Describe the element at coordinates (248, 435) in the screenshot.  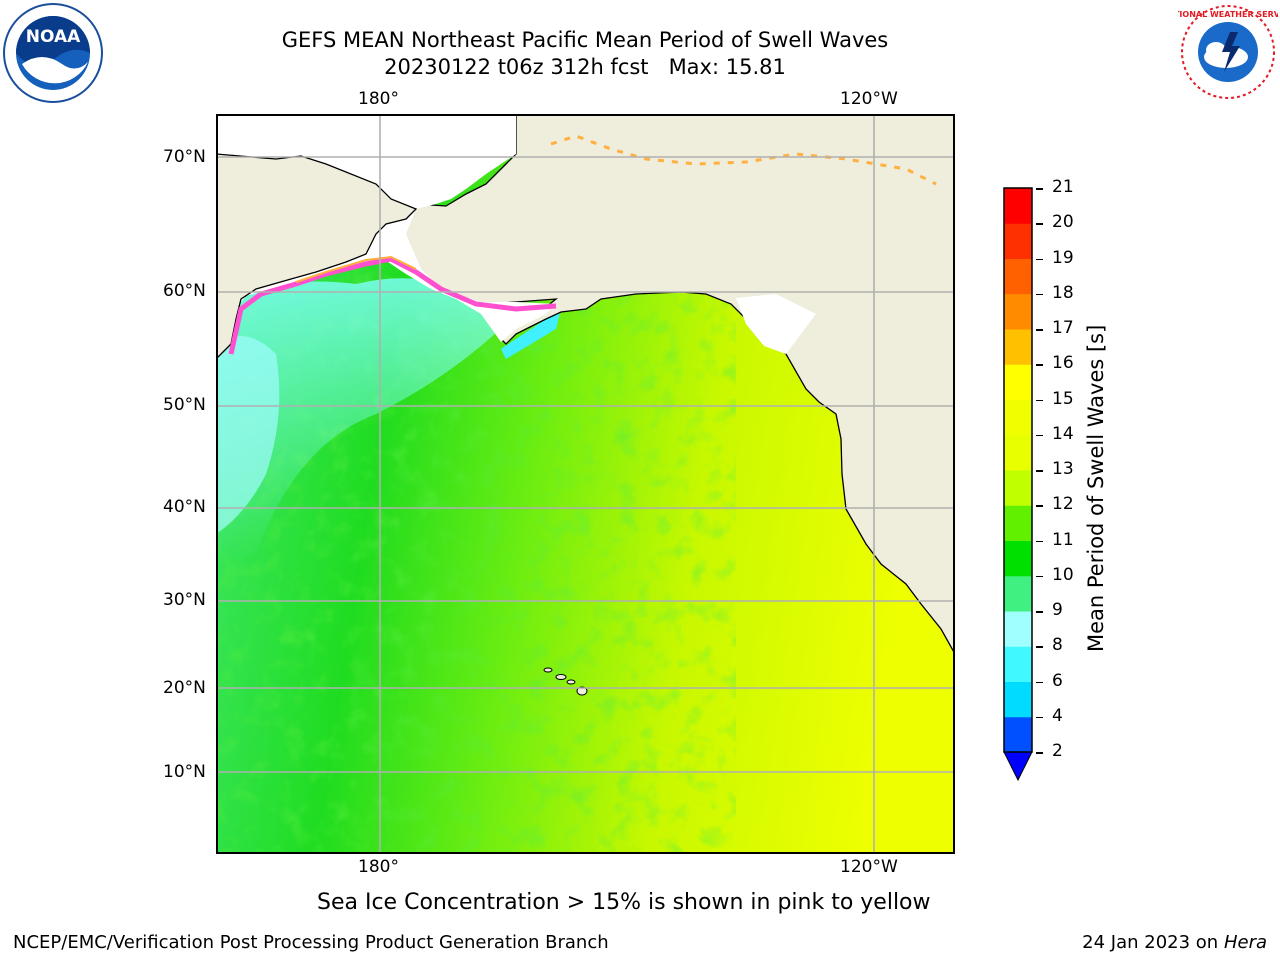
I see `short-period-core` at that location.